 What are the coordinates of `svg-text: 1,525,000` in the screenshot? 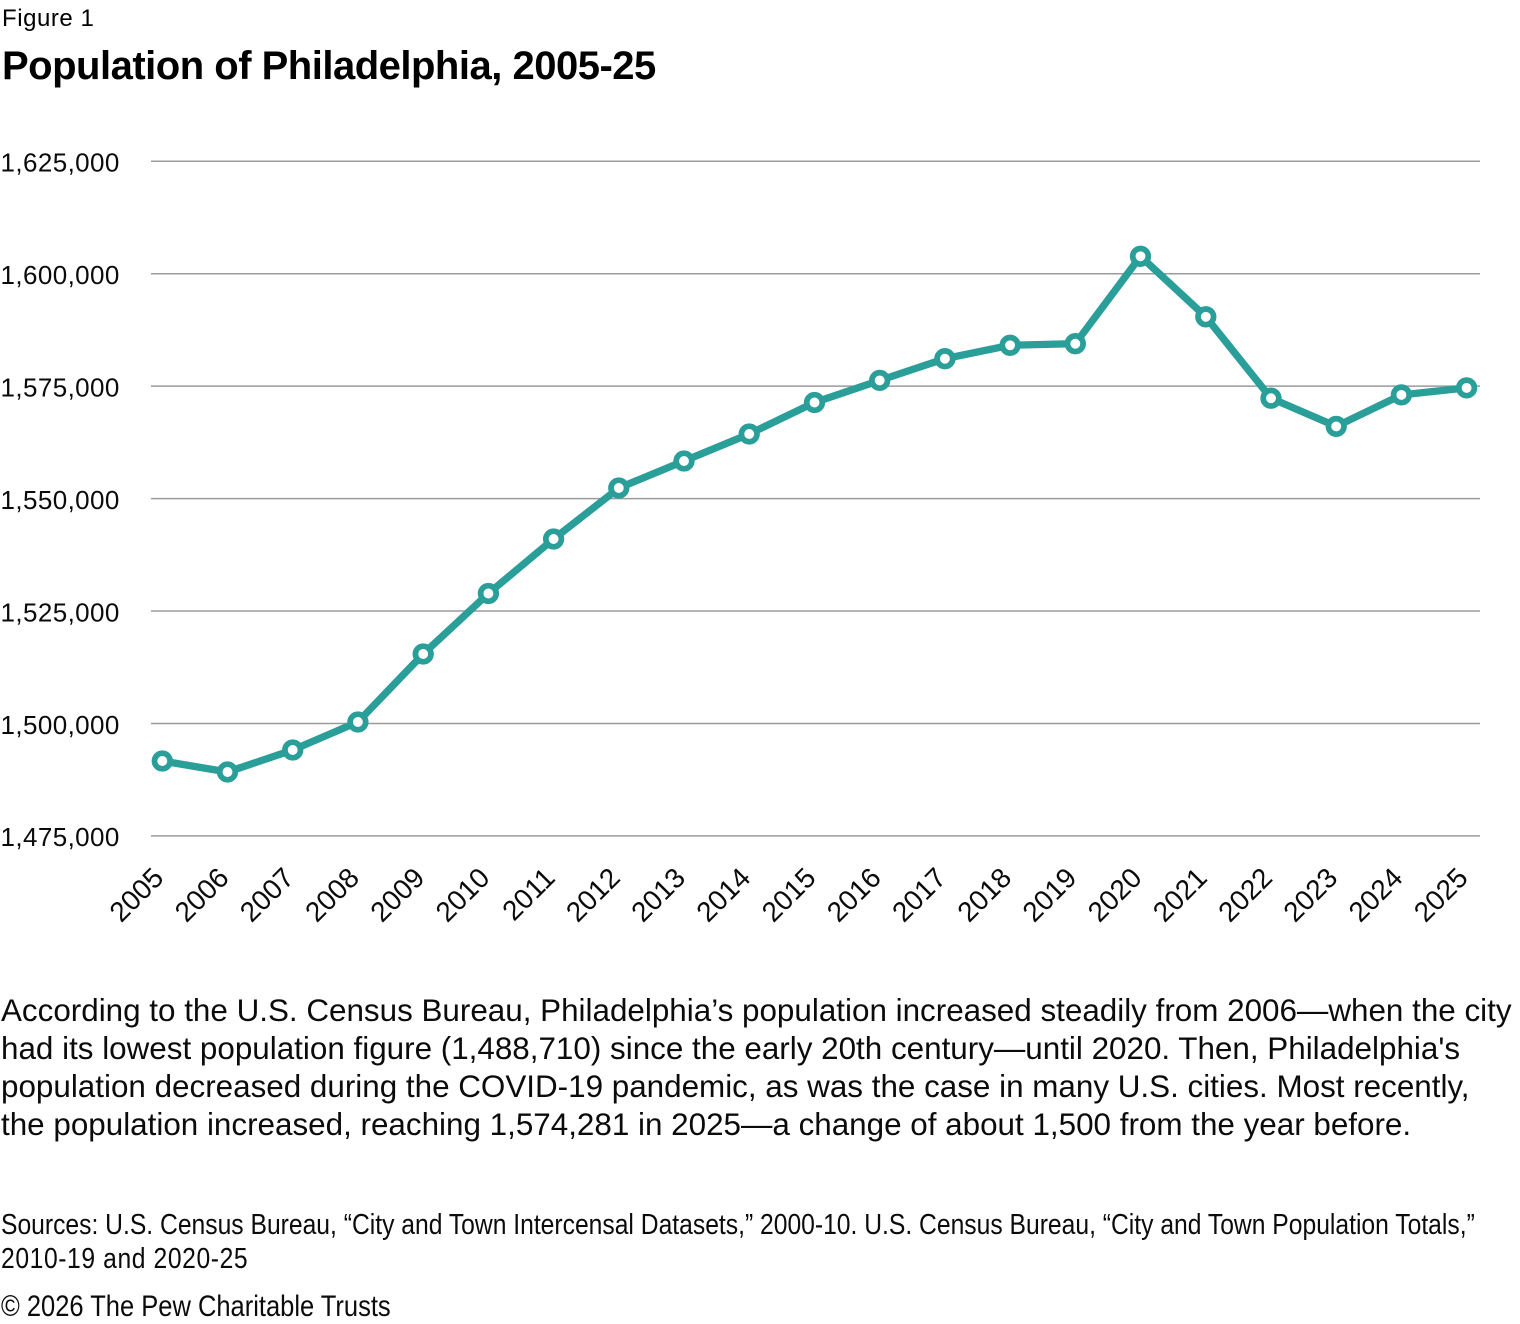 It's located at (60, 612).